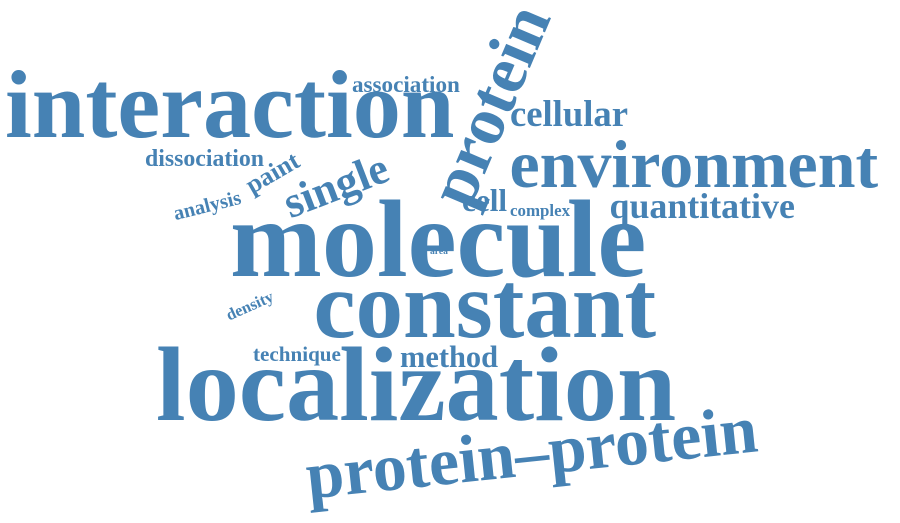 This screenshot has height=523, width=900. I want to click on word-association: association, so click(406, 85).